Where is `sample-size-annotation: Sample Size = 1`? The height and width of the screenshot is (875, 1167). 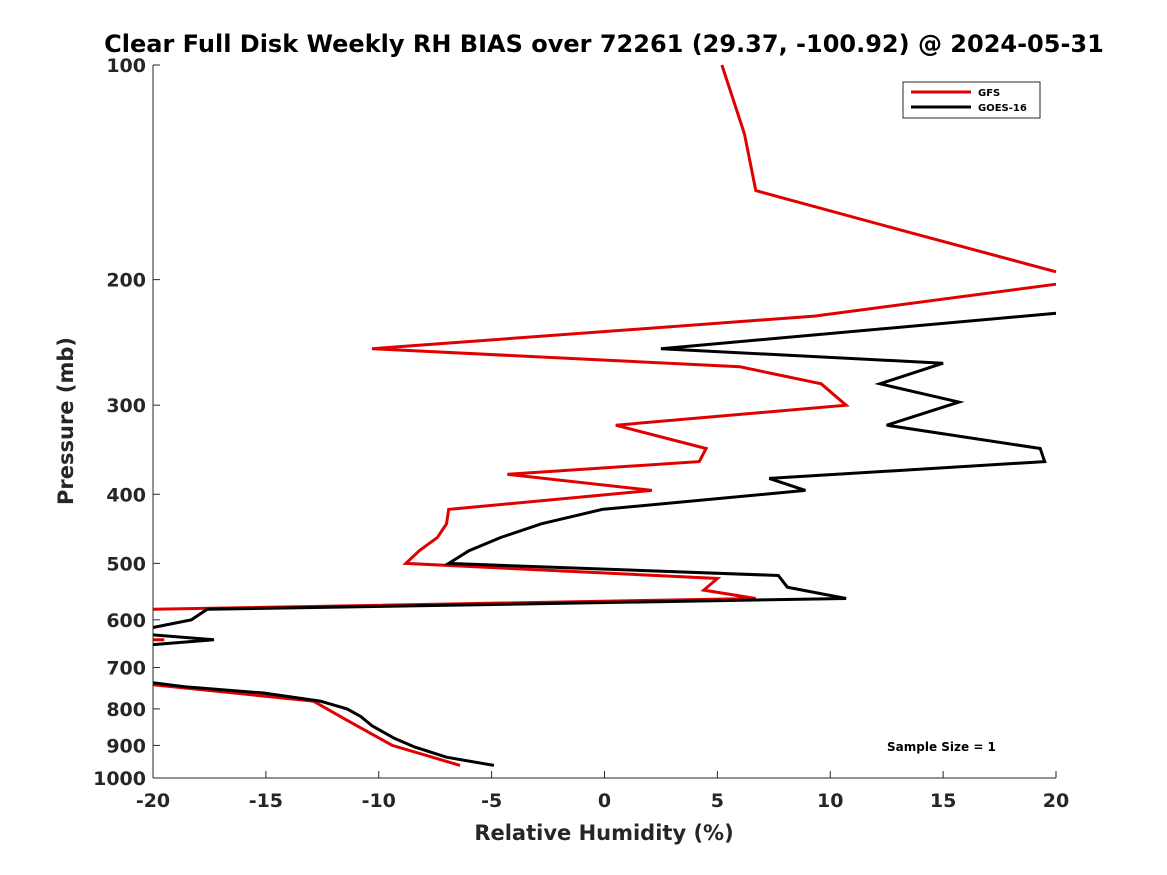
sample-size-annotation: Sample Size = 1 is located at coordinates (941, 747).